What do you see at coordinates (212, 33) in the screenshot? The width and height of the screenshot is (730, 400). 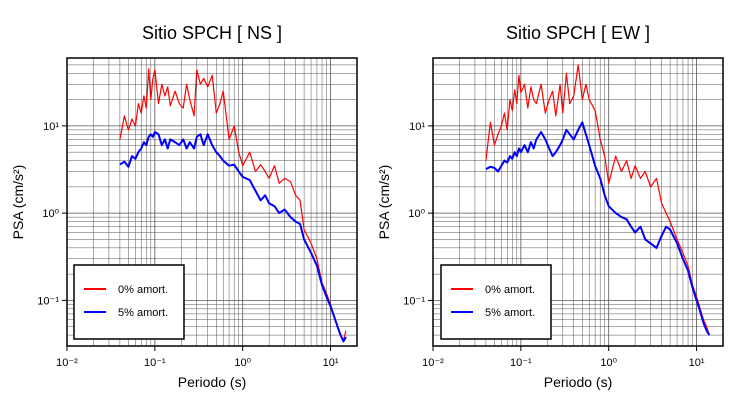 I see `chart-title: Sitio SPCH [ NS ]` at bounding box center [212, 33].